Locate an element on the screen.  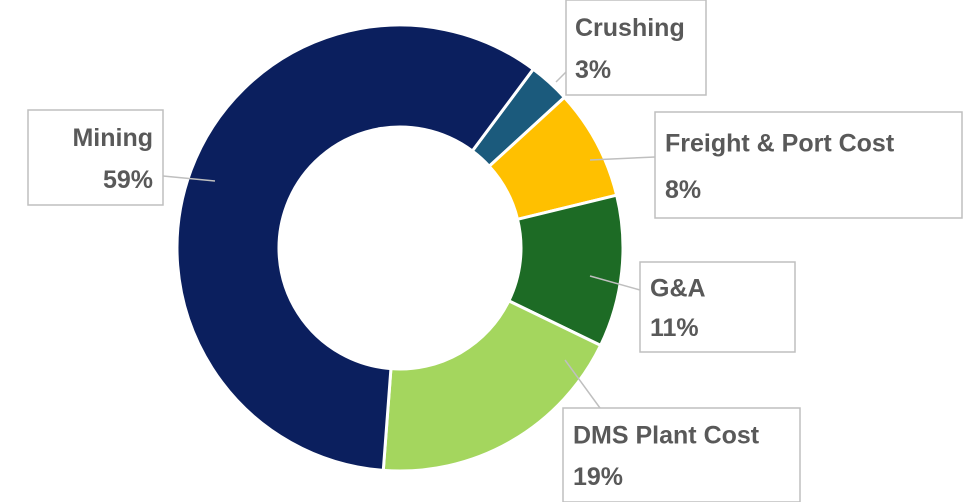
donut-slice is located at coordinates (492, 385).